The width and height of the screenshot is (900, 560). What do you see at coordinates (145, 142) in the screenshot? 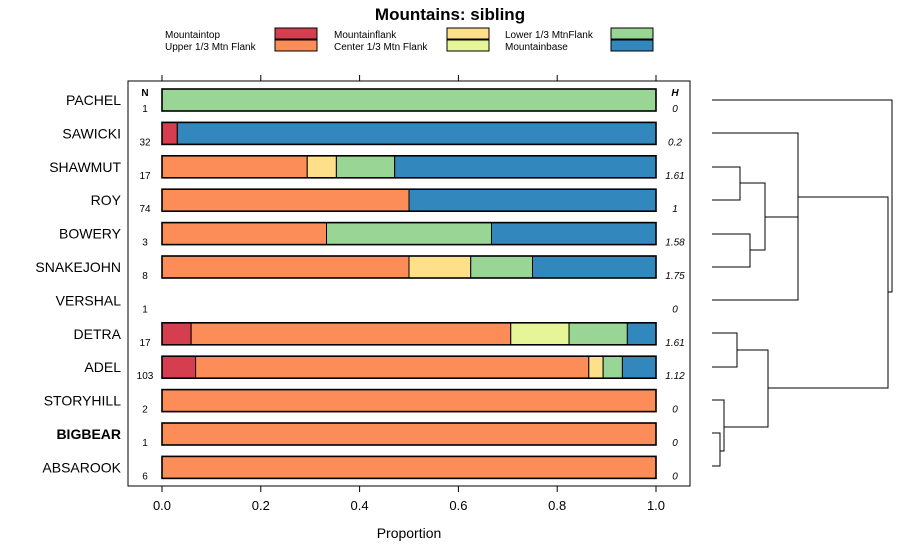
I see `row-n: 32` at bounding box center [145, 142].